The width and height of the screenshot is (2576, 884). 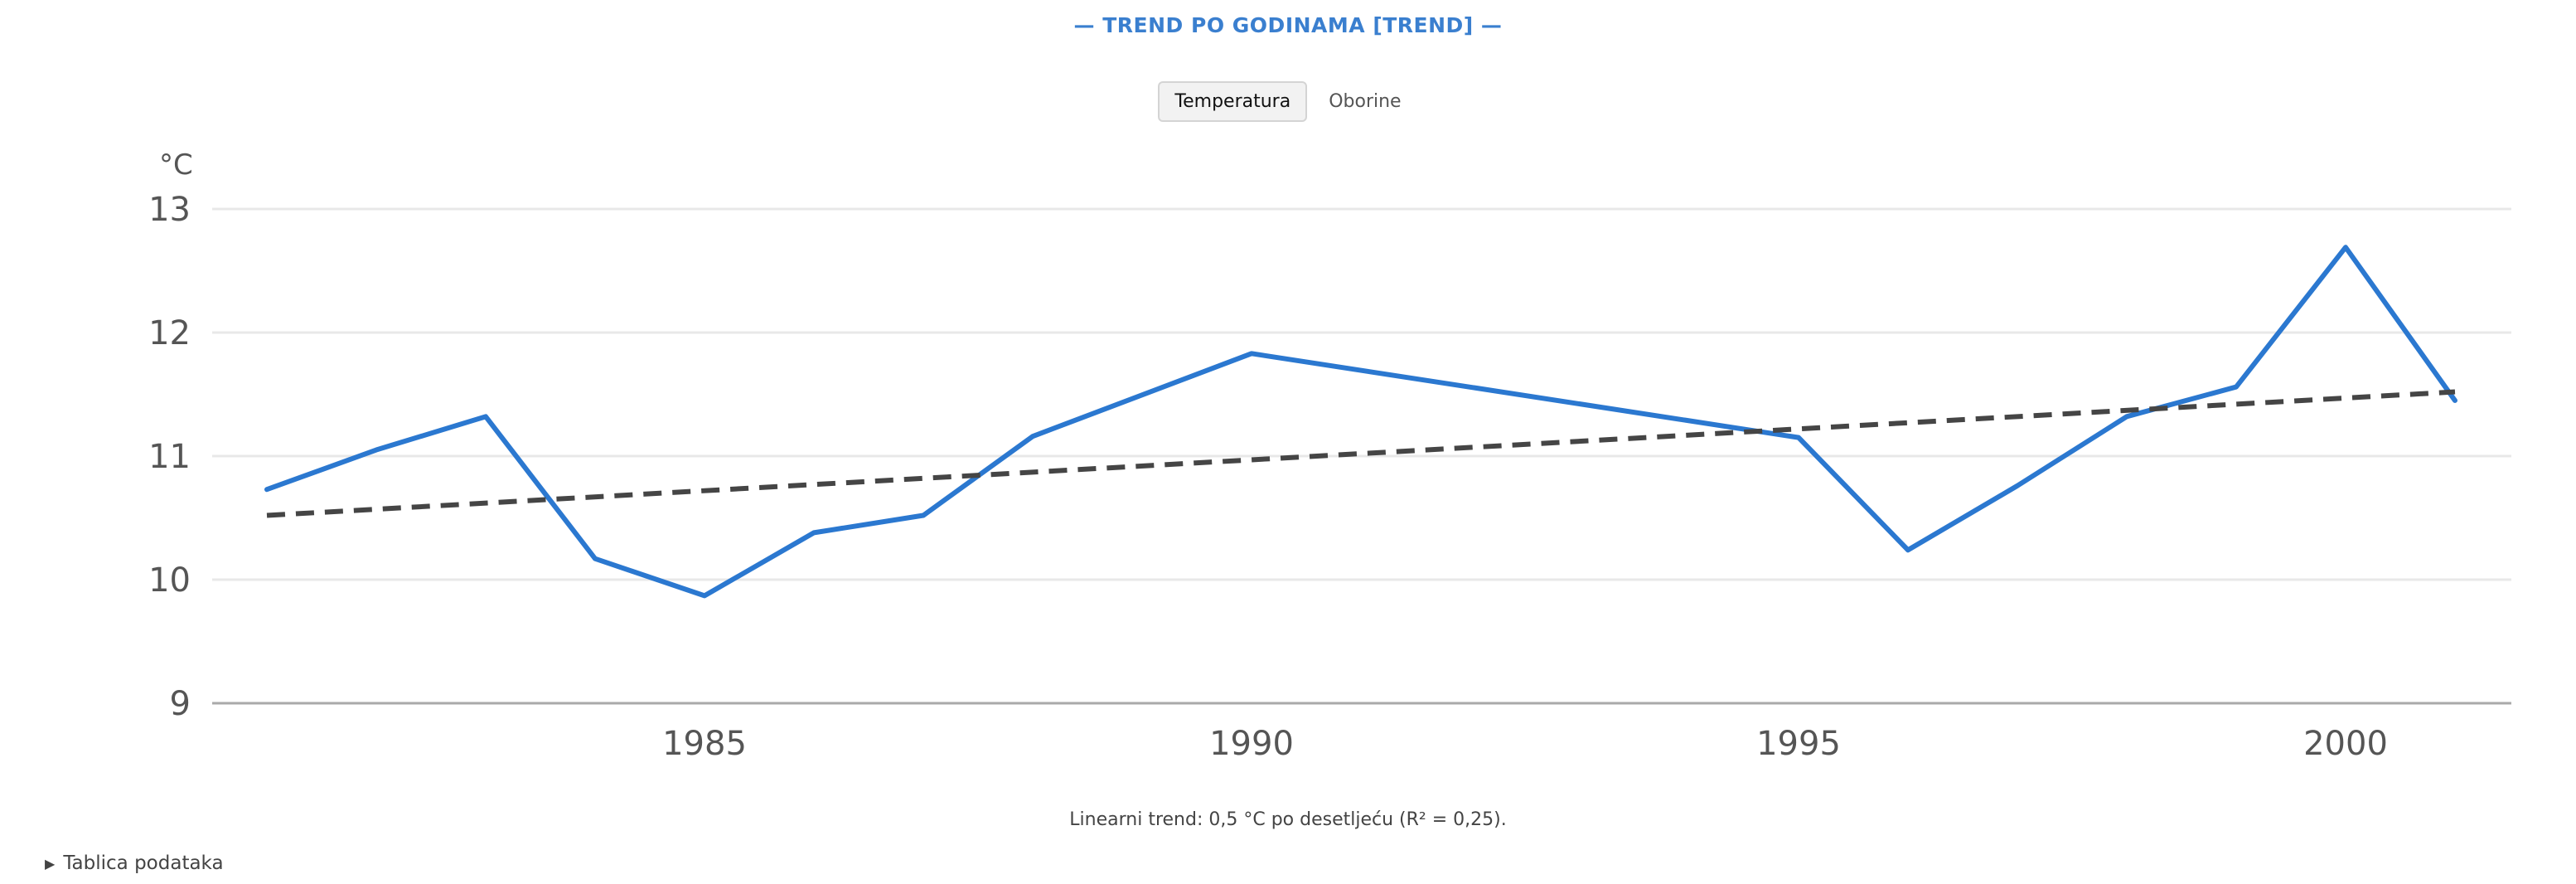 What do you see at coordinates (1364, 101) in the screenshot?
I see `tab-oborine: Oborine` at bounding box center [1364, 101].